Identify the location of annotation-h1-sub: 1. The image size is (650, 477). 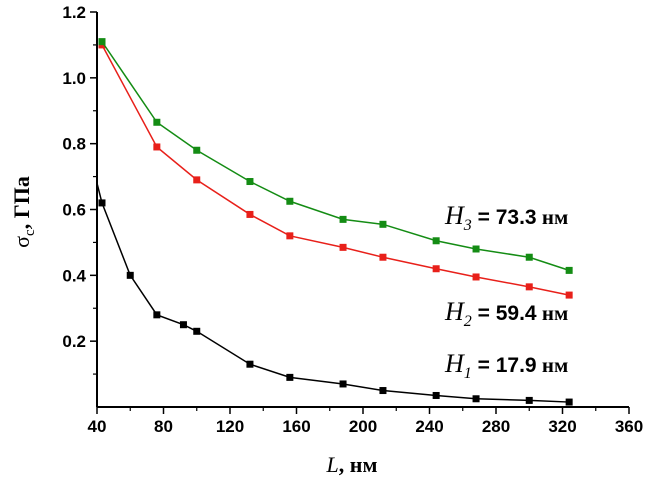
(468, 373).